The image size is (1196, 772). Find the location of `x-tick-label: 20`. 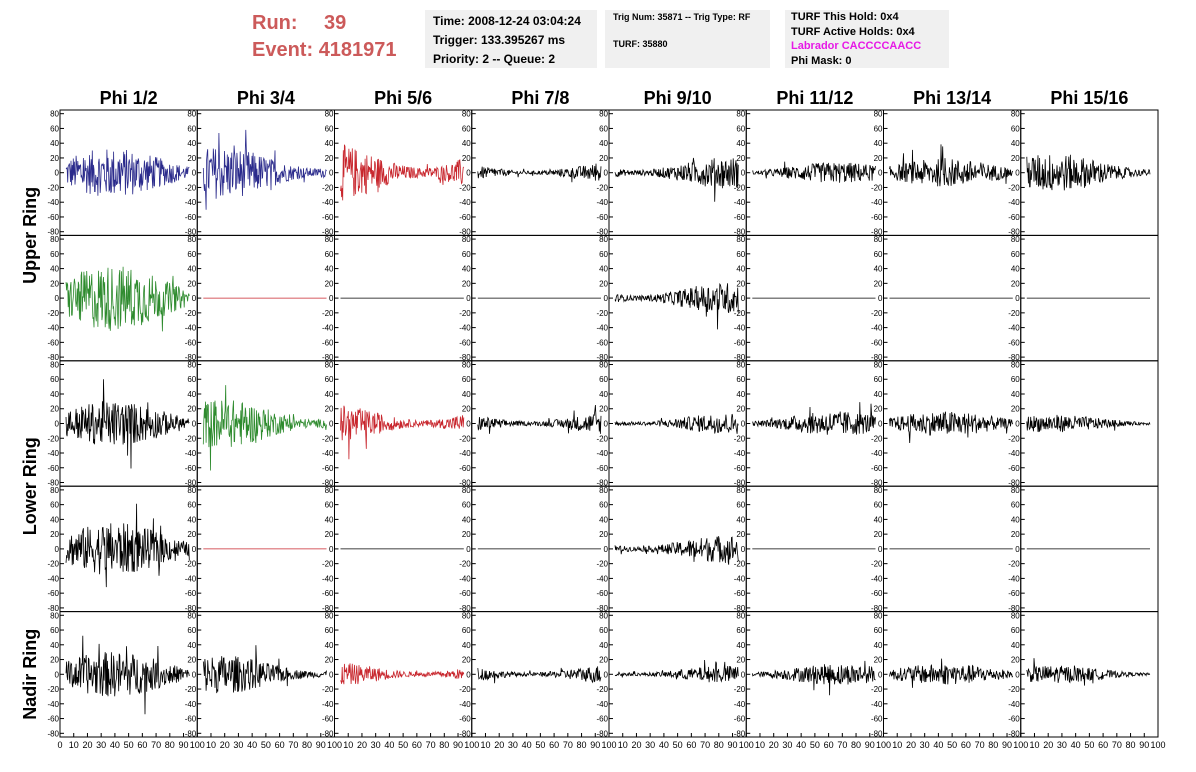

x-tick-label: 20 is located at coordinates (1048, 745).